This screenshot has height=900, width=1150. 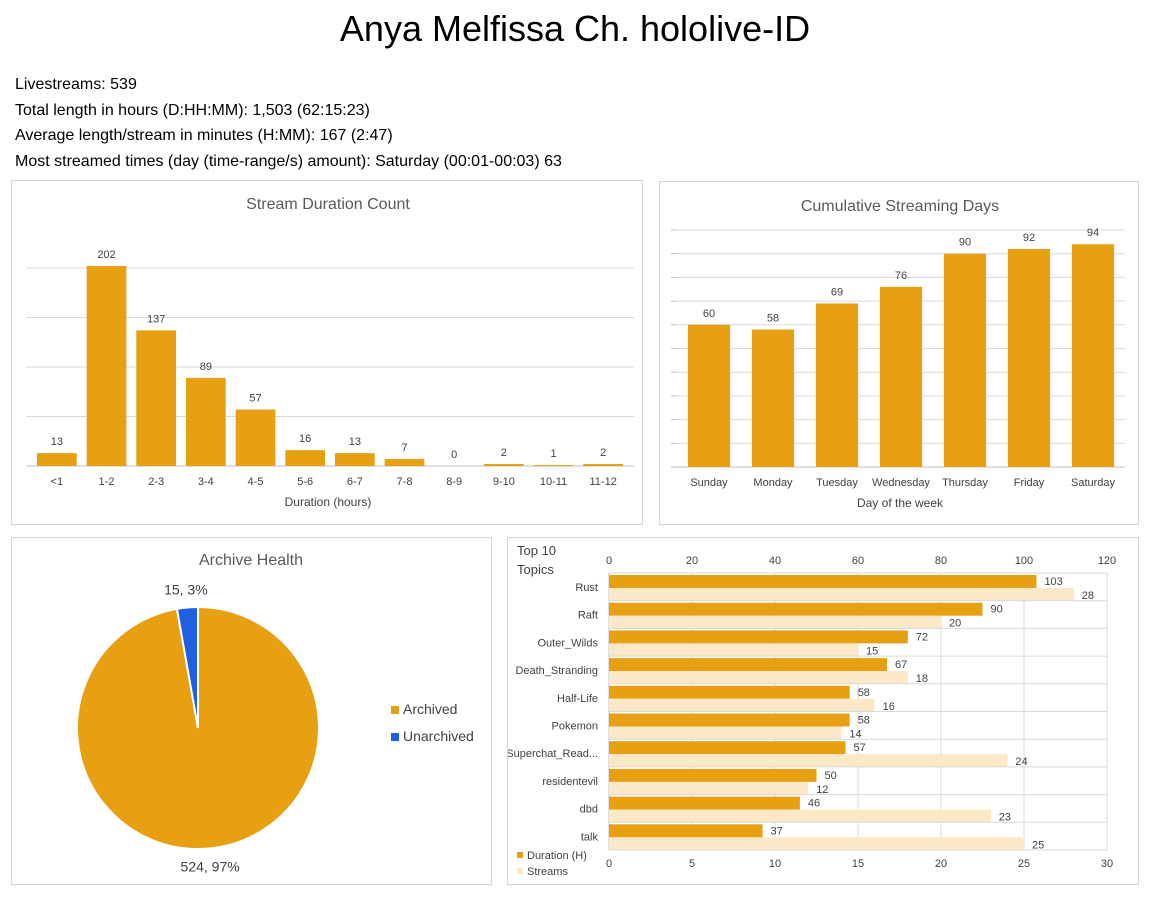 I want to click on x-tick-label-top: 60, so click(x=858, y=561).